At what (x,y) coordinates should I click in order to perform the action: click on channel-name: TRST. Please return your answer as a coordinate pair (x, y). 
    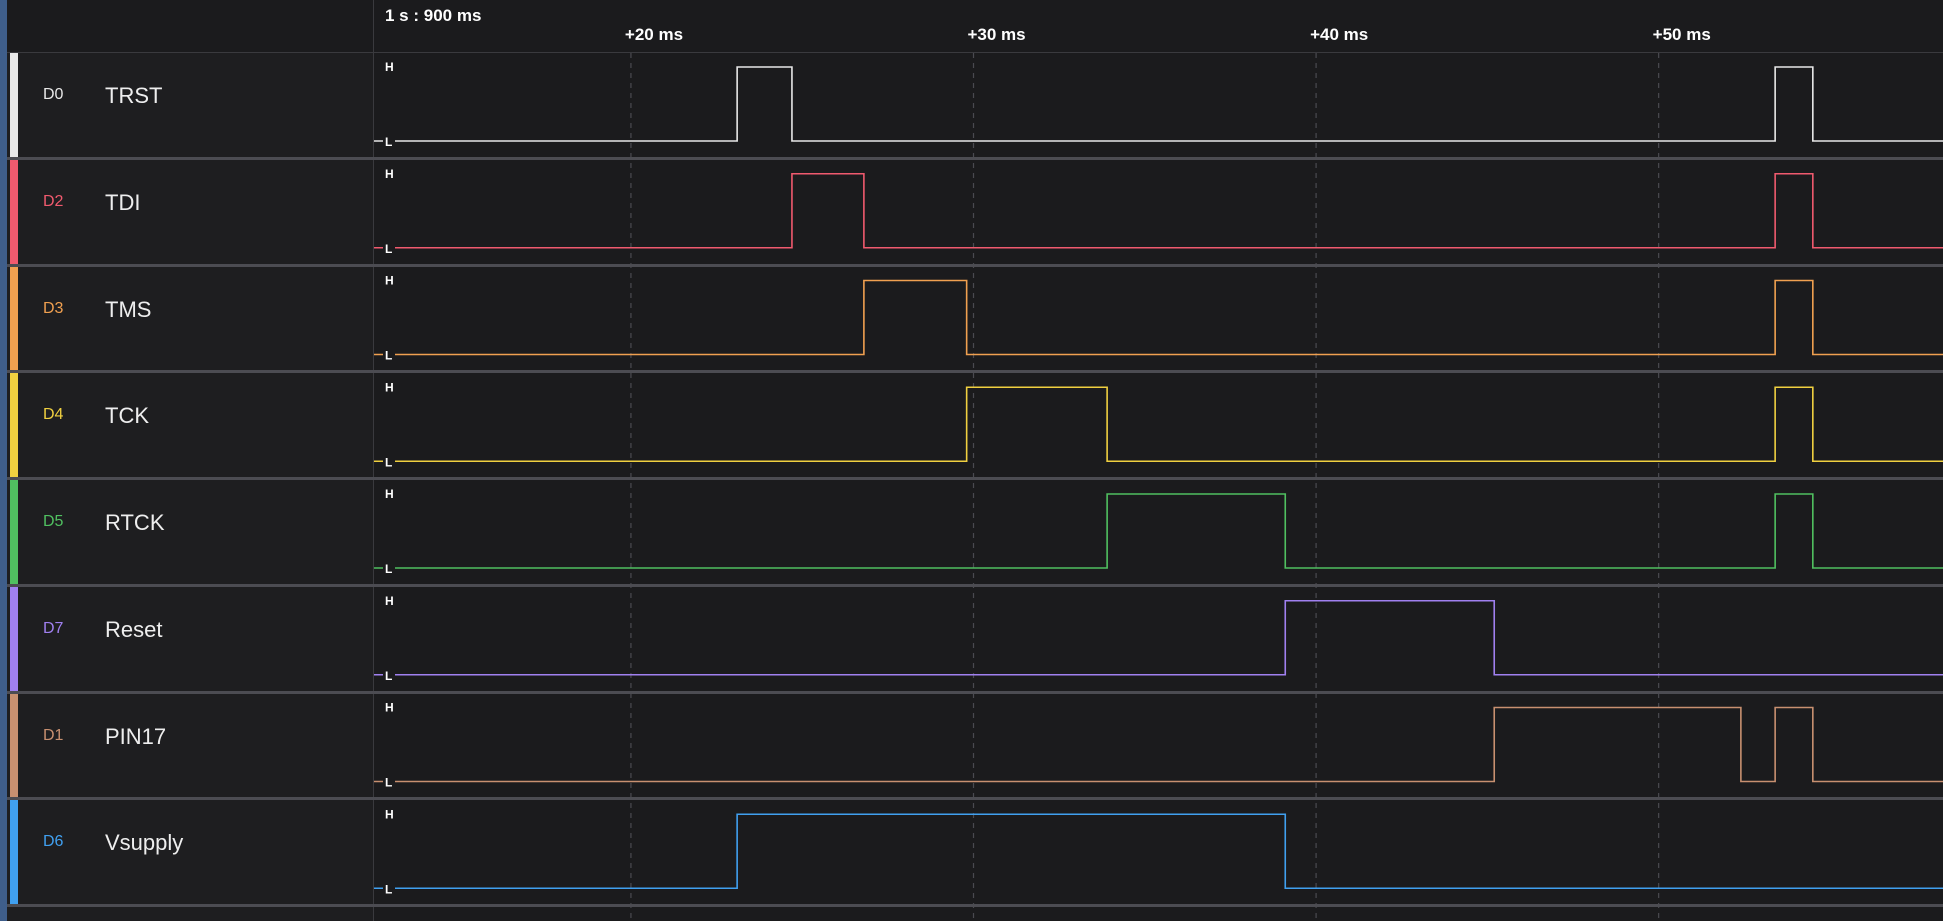
    Looking at the image, I should click on (134, 95).